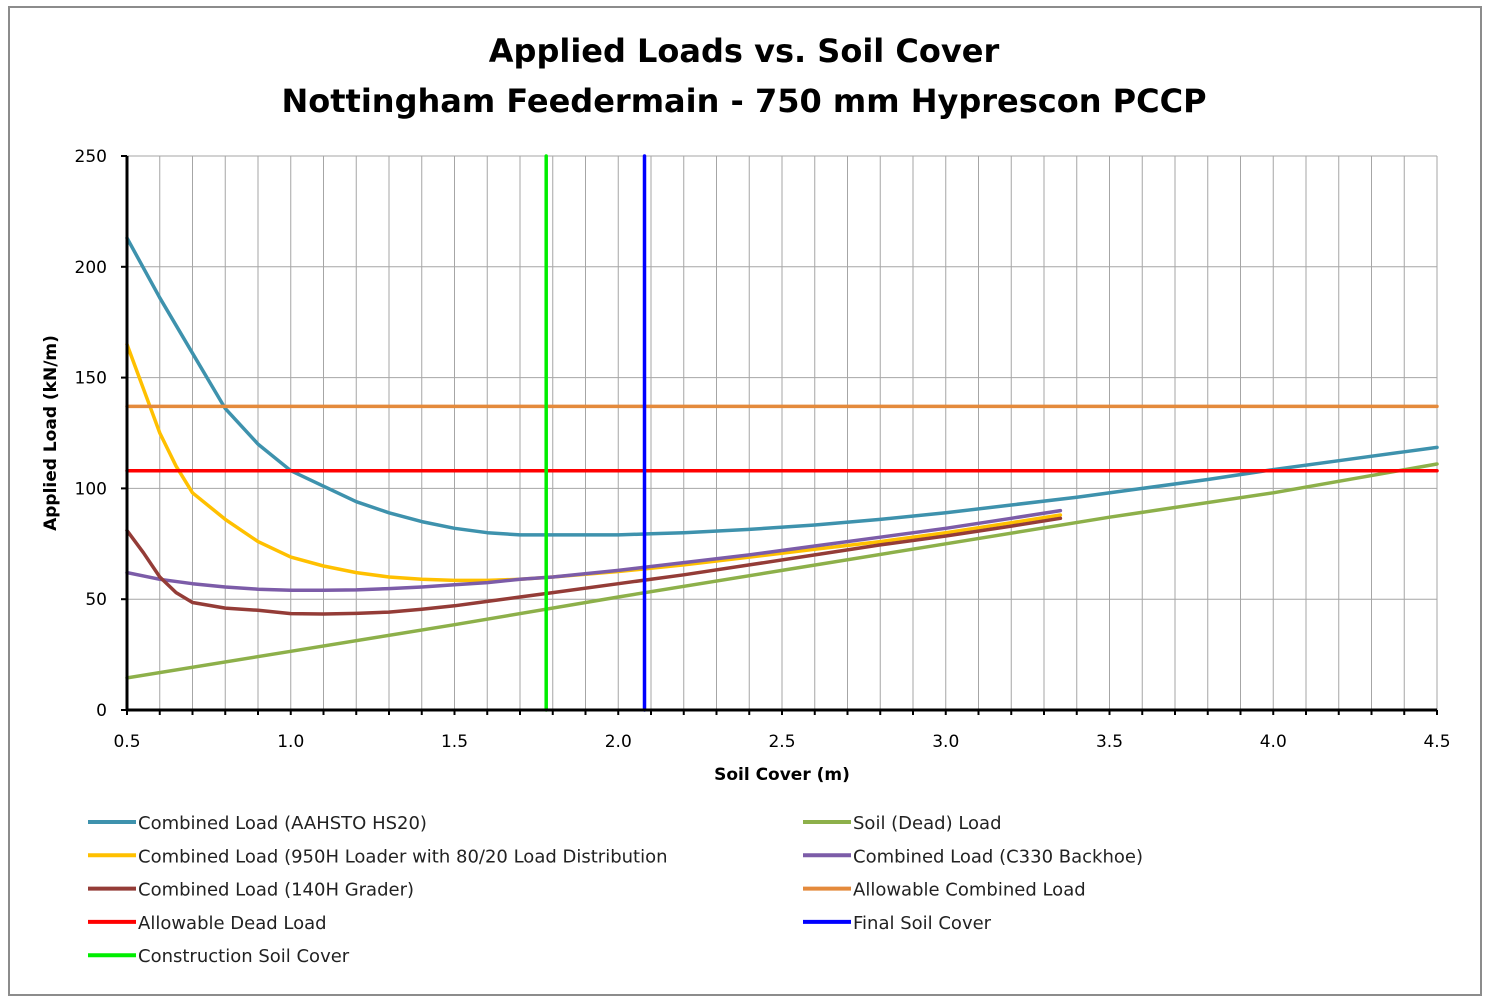 This screenshot has width=1488, height=996. I want to click on x-axis-label: Soil Cover (m), so click(782, 775).